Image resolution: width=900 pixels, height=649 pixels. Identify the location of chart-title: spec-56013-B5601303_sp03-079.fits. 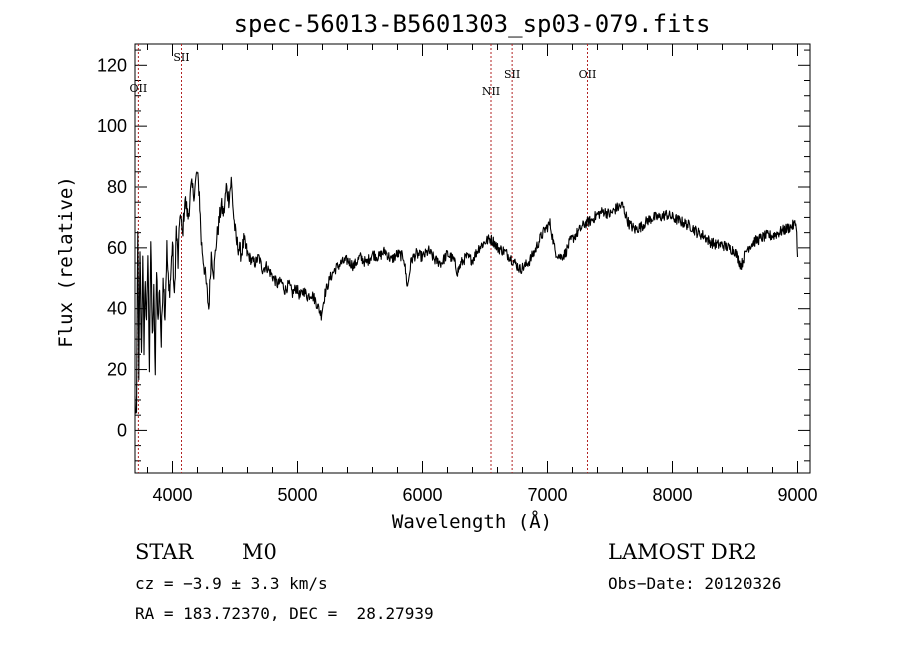
(472, 24).